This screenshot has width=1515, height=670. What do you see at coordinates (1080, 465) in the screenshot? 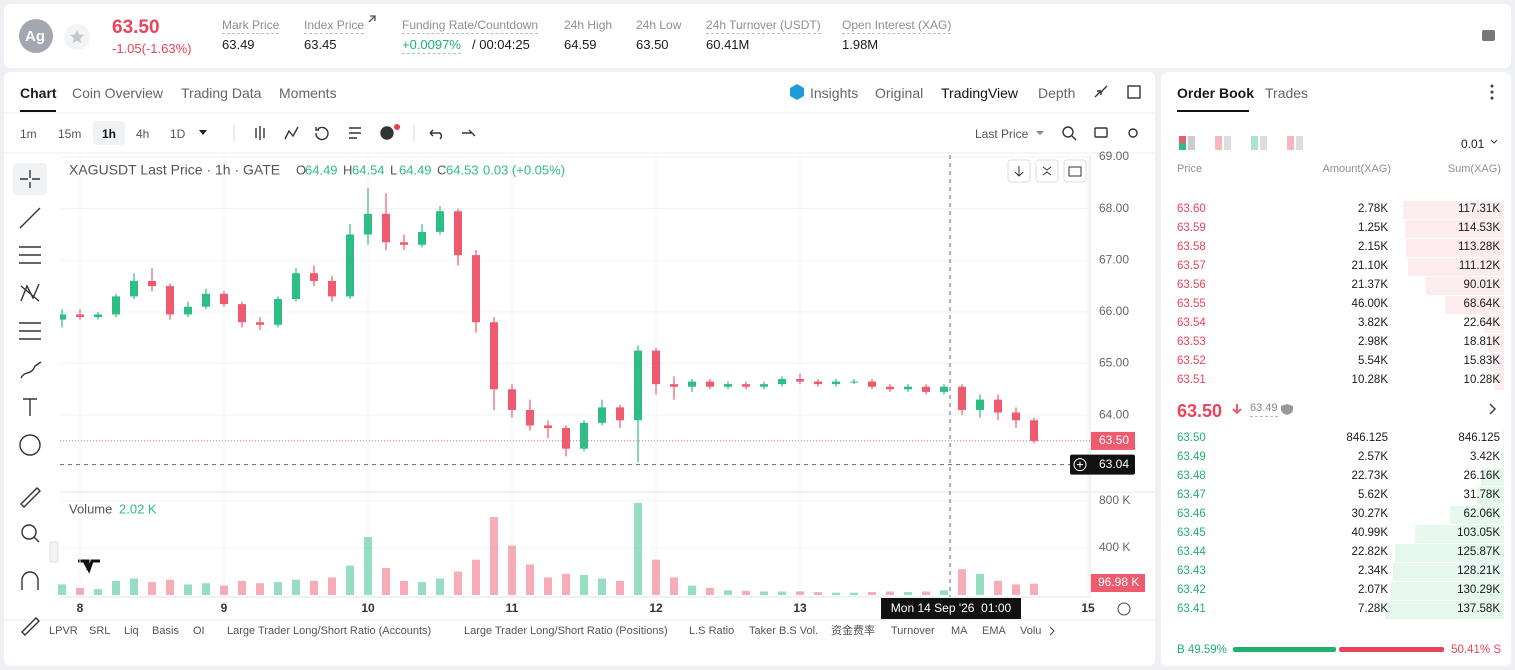
I see `add-alert-icon` at bounding box center [1080, 465].